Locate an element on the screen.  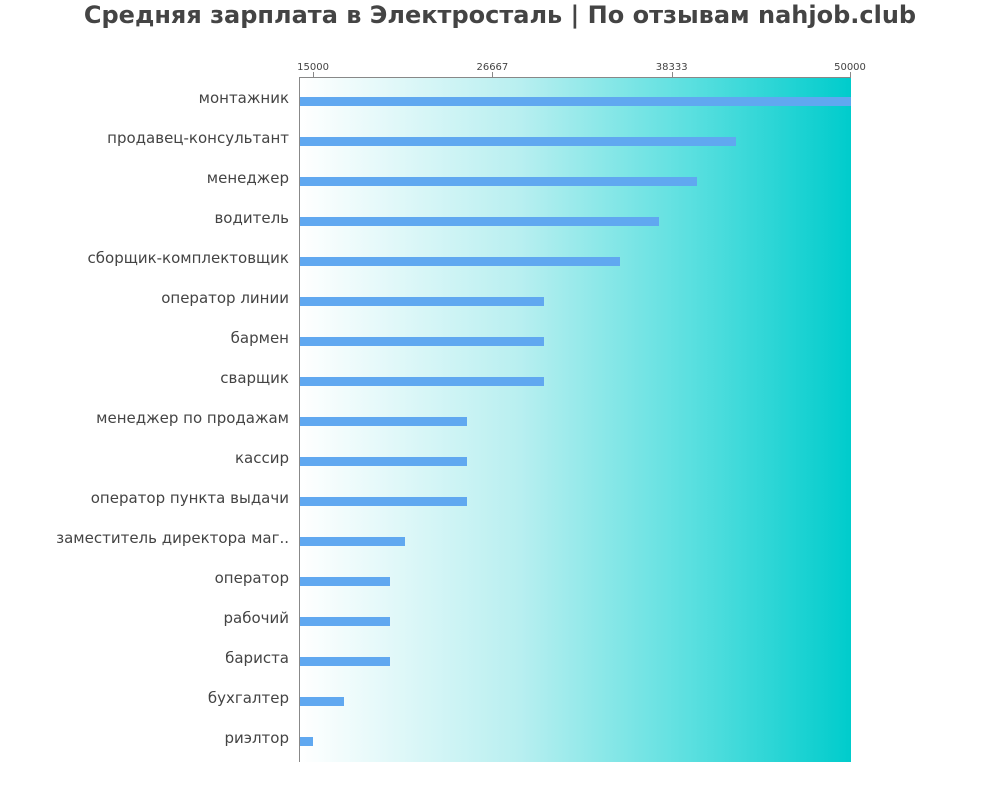
category-label: бухгалтер is located at coordinates (248, 698).